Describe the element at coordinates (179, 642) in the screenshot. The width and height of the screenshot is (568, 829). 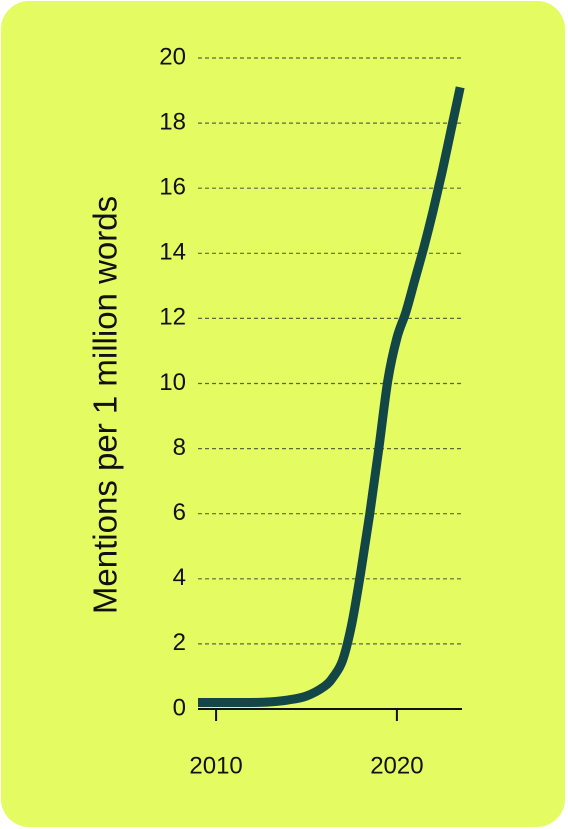
I see `y-tick-label: 2` at that location.